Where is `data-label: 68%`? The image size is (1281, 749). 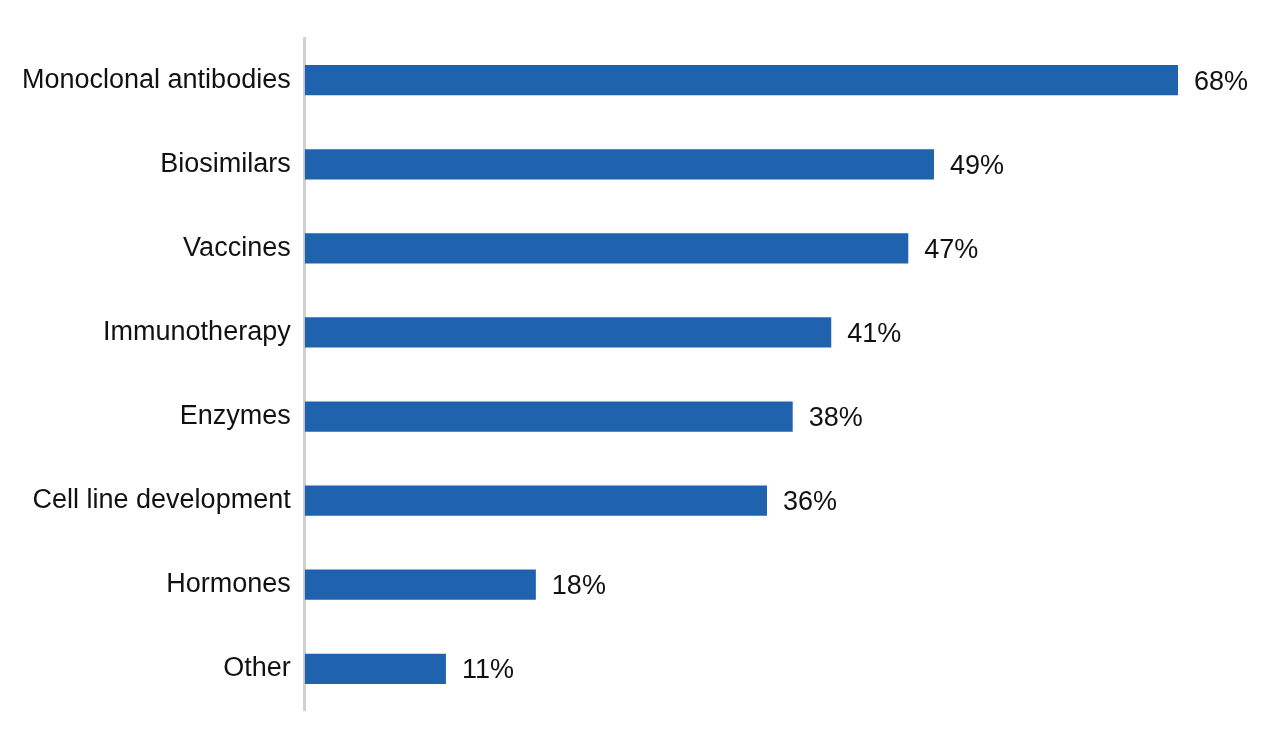
data-label: 68% is located at coordinates (1221, 80).